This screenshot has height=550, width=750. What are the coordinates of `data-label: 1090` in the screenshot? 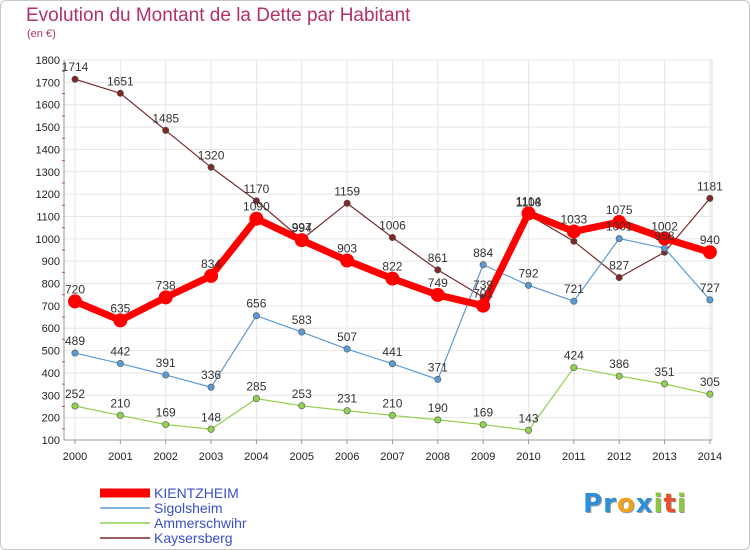 It's located at (256, 207).